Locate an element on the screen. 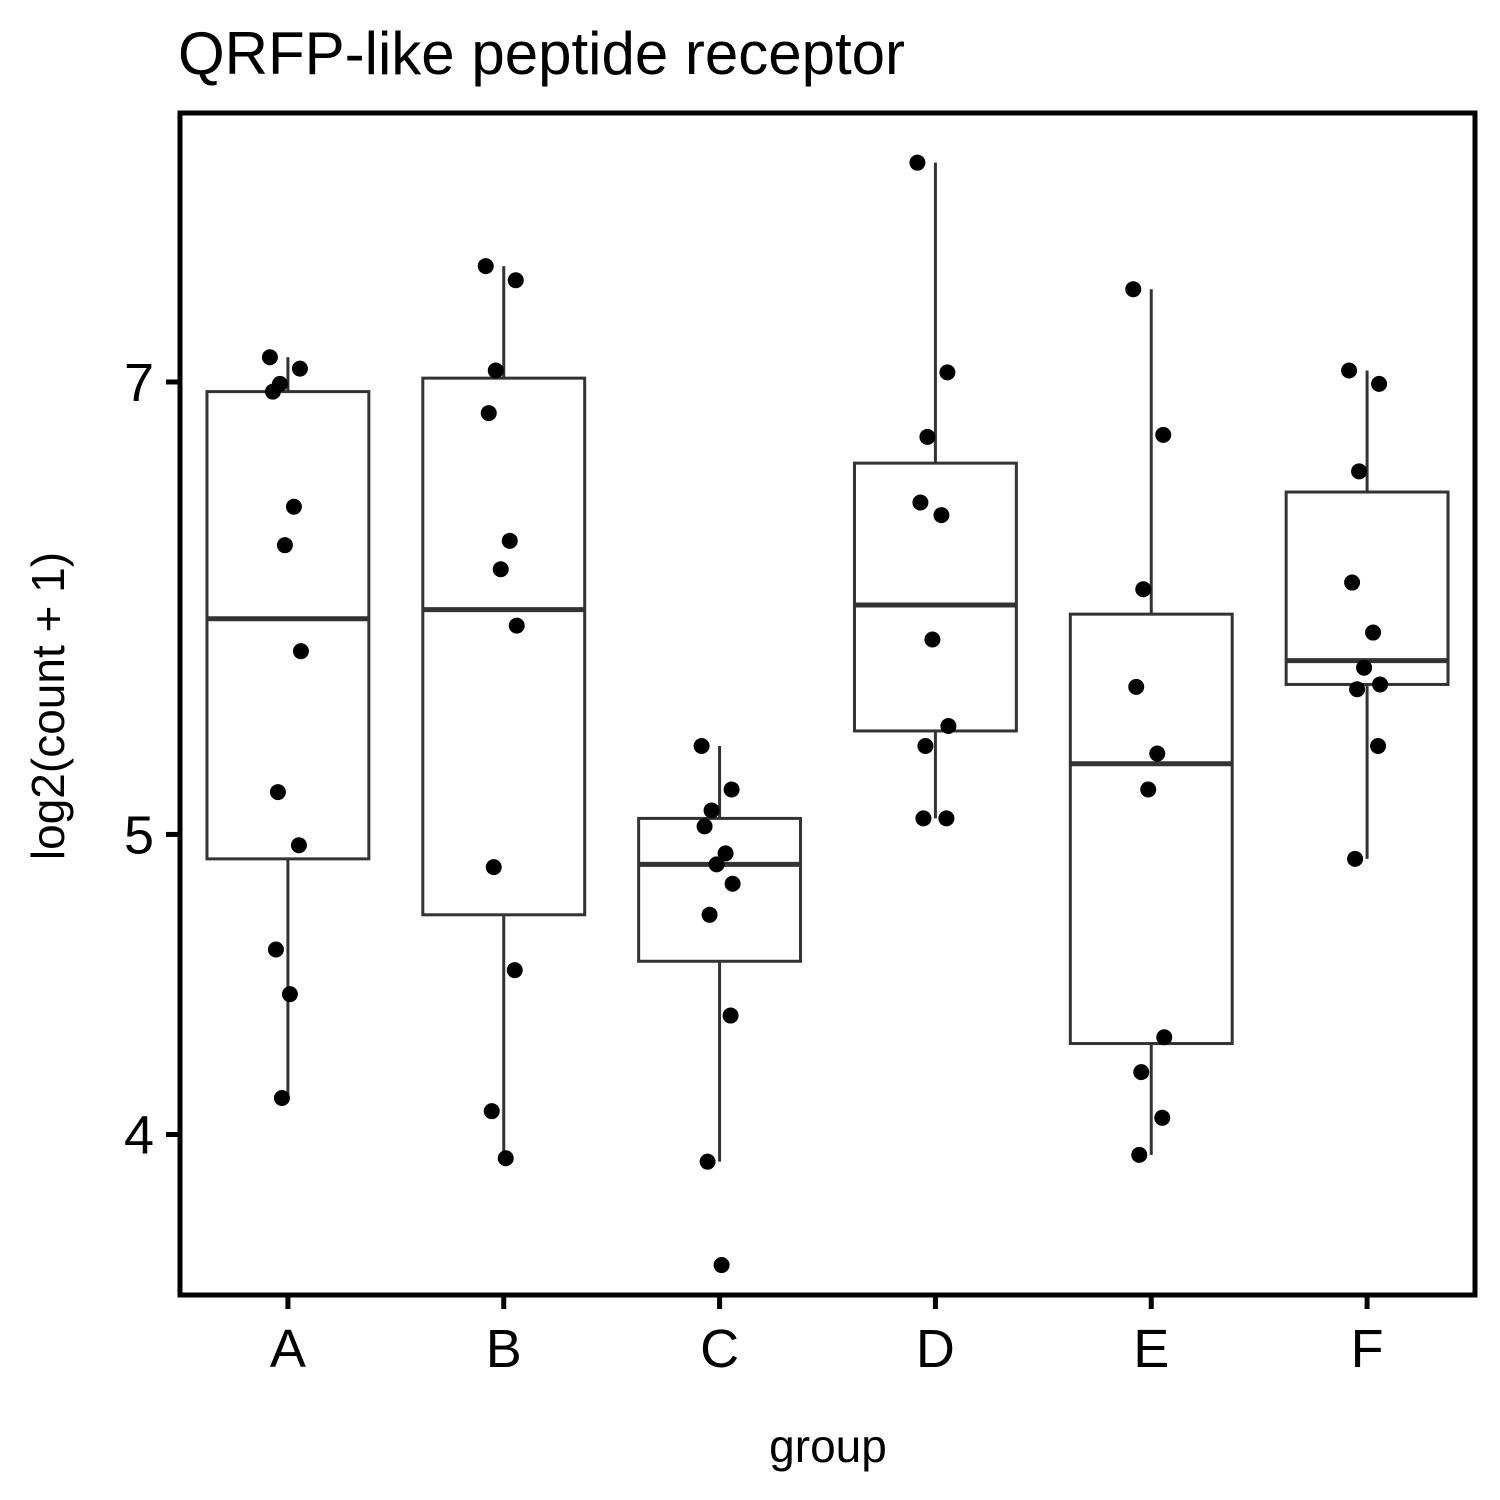 Image resolution: width=1500 pixels, height=1500 pixels. x-axis-label: group is located at coordinates (828, 1446).